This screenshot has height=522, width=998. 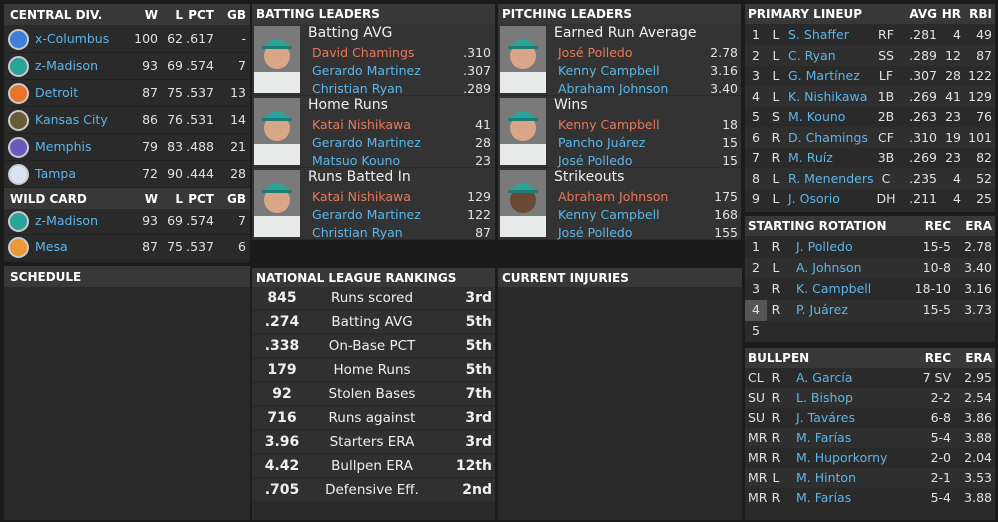 I want to click on stat-value: 75, so click(x=175, y=92).